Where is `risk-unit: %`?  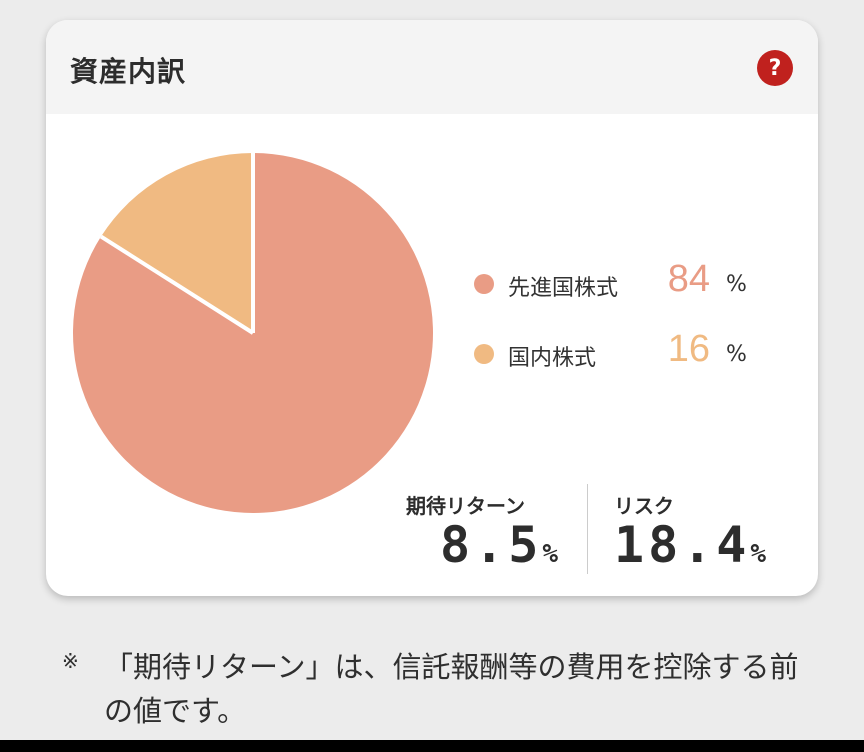 risk-unit: % is located at coordinates (758, 554).